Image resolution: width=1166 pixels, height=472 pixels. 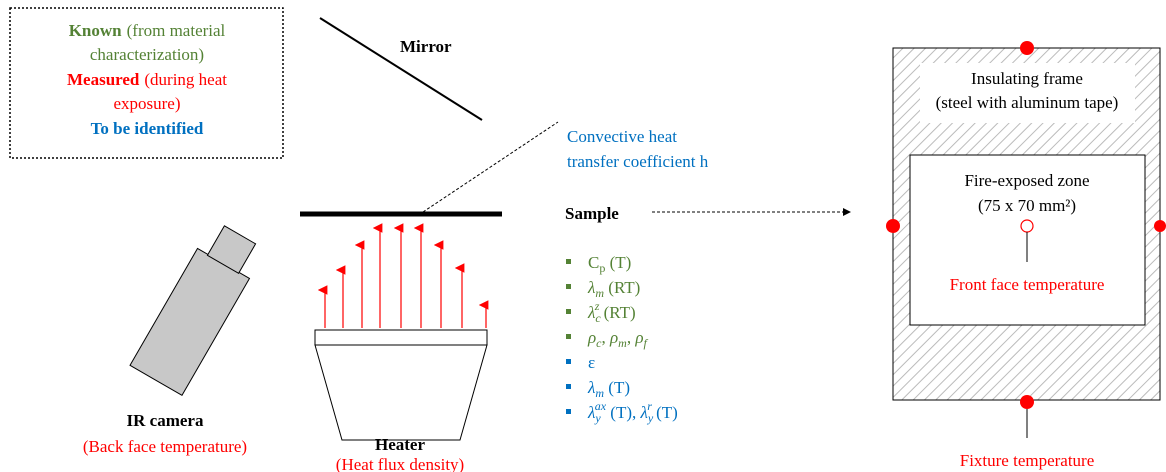 I want to click on frame-label: (steel with aluminum tape), so click(x=1027, y=102).